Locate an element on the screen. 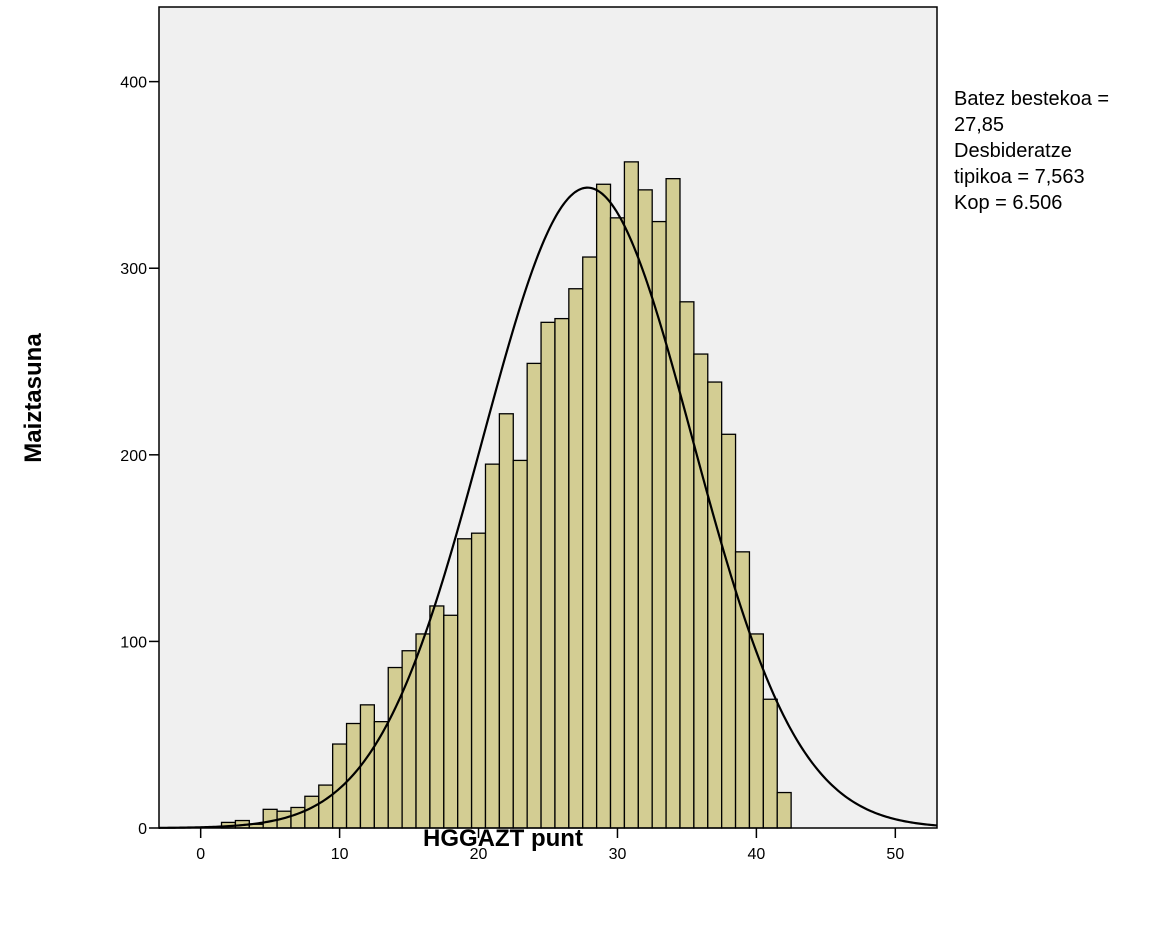 This screenshot has height=939, width=1171. stat-sd-label: Desbideratze is located at coordinates (1013, 151).